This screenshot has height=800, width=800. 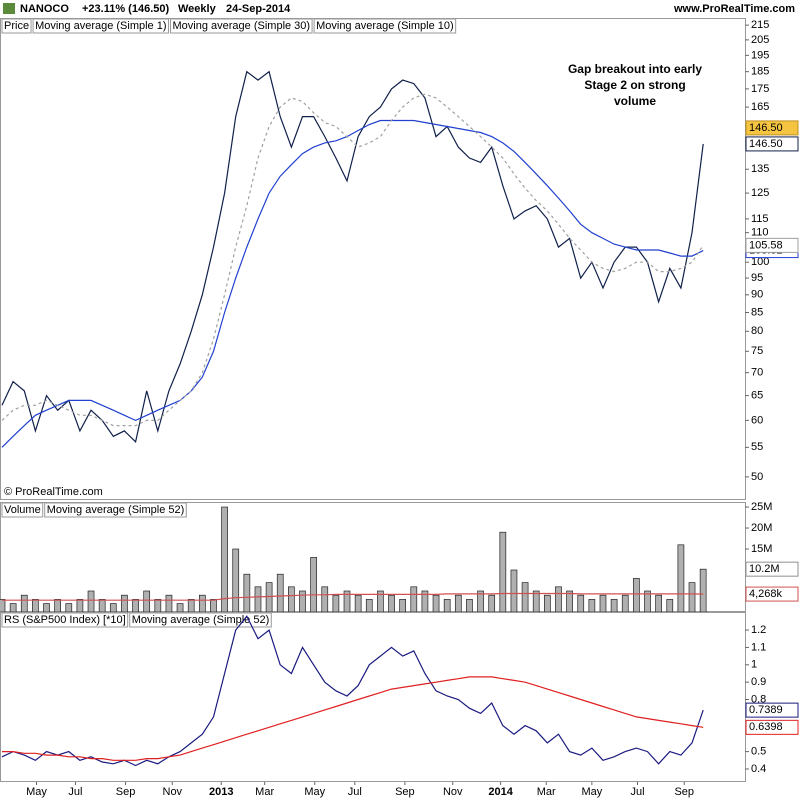 I want to click on y-tick-label: 60, so click(x=757, y=420).